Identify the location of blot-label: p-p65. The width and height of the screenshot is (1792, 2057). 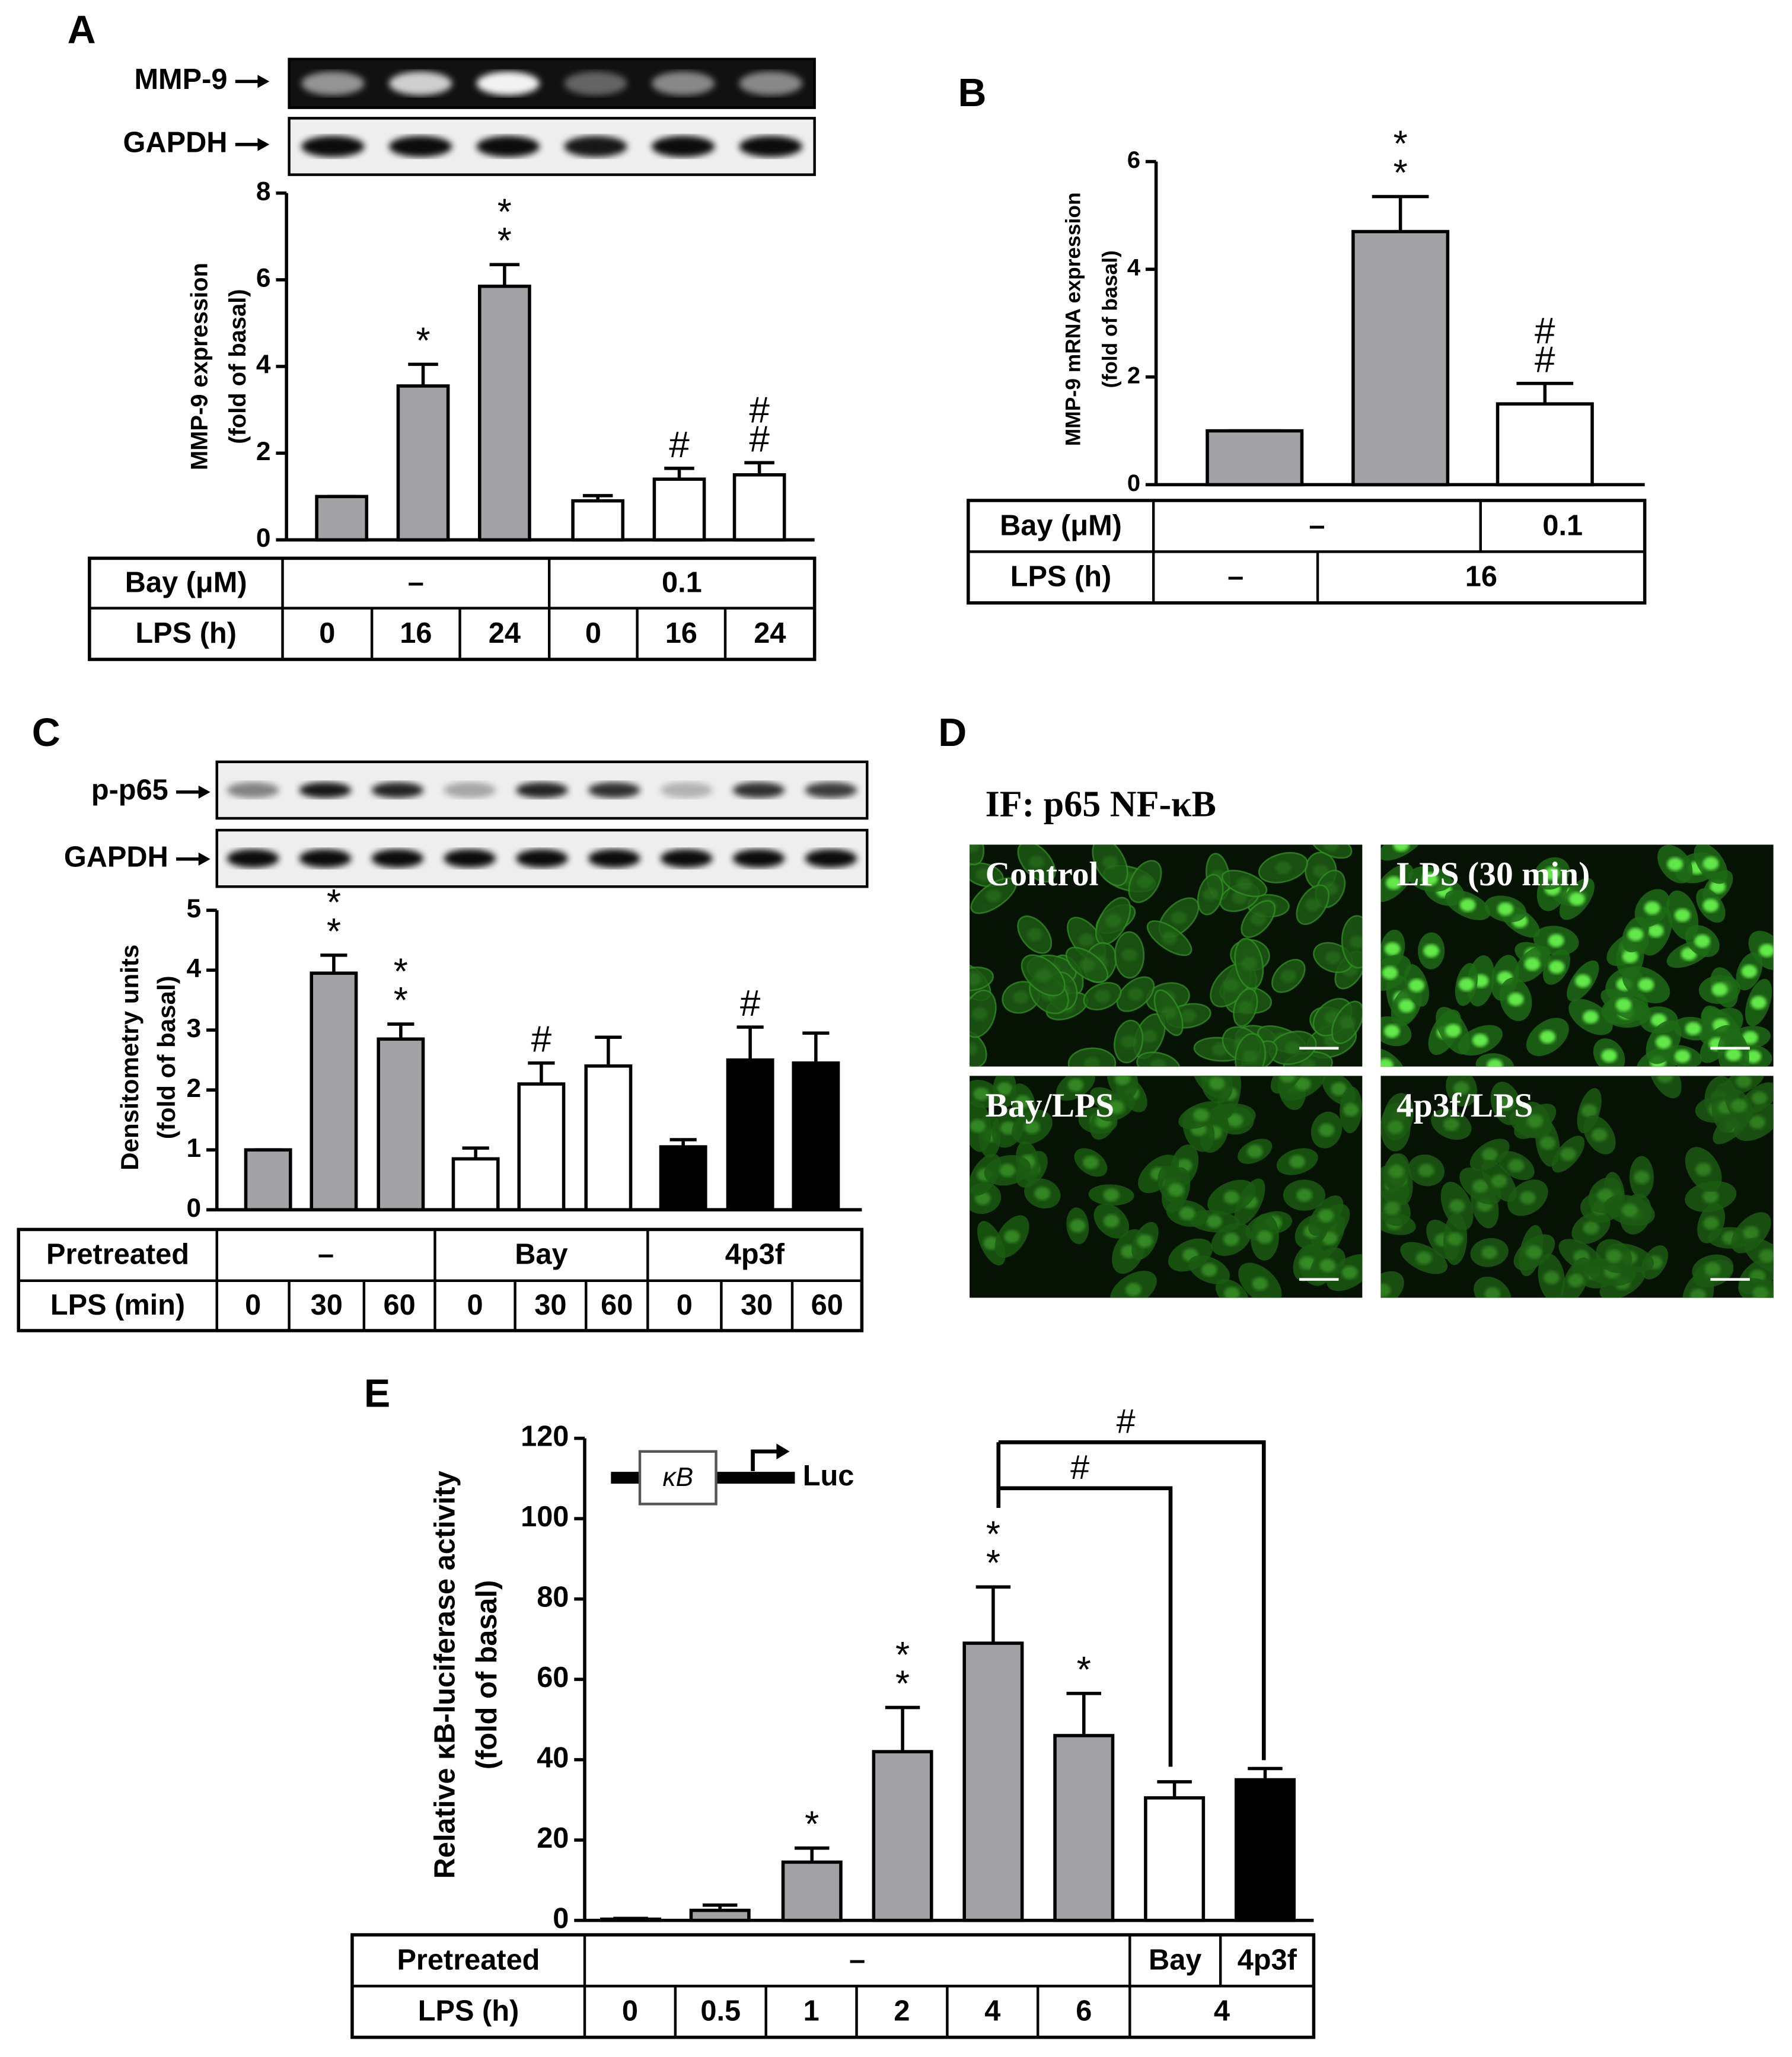
(129, 790).